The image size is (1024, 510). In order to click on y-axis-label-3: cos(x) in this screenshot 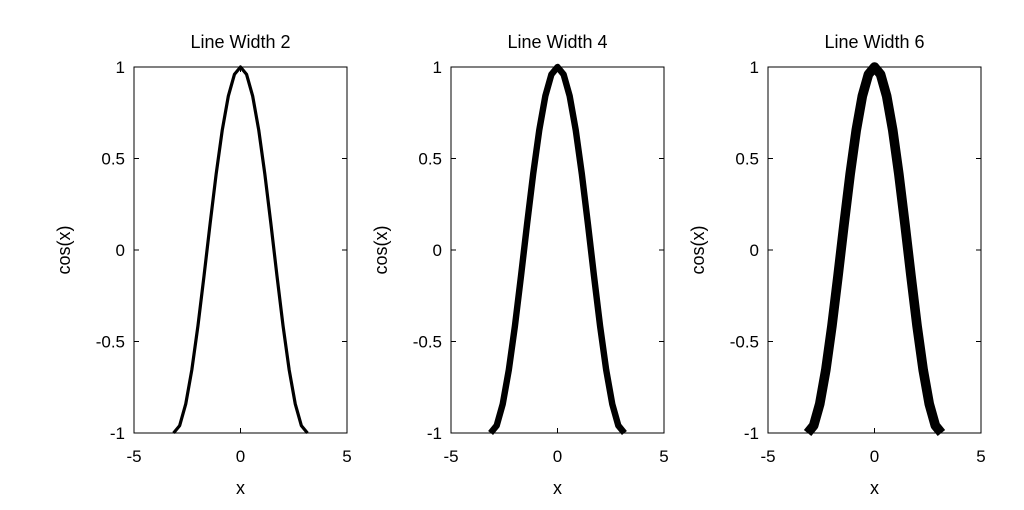, I will do `click(698, 250)`.